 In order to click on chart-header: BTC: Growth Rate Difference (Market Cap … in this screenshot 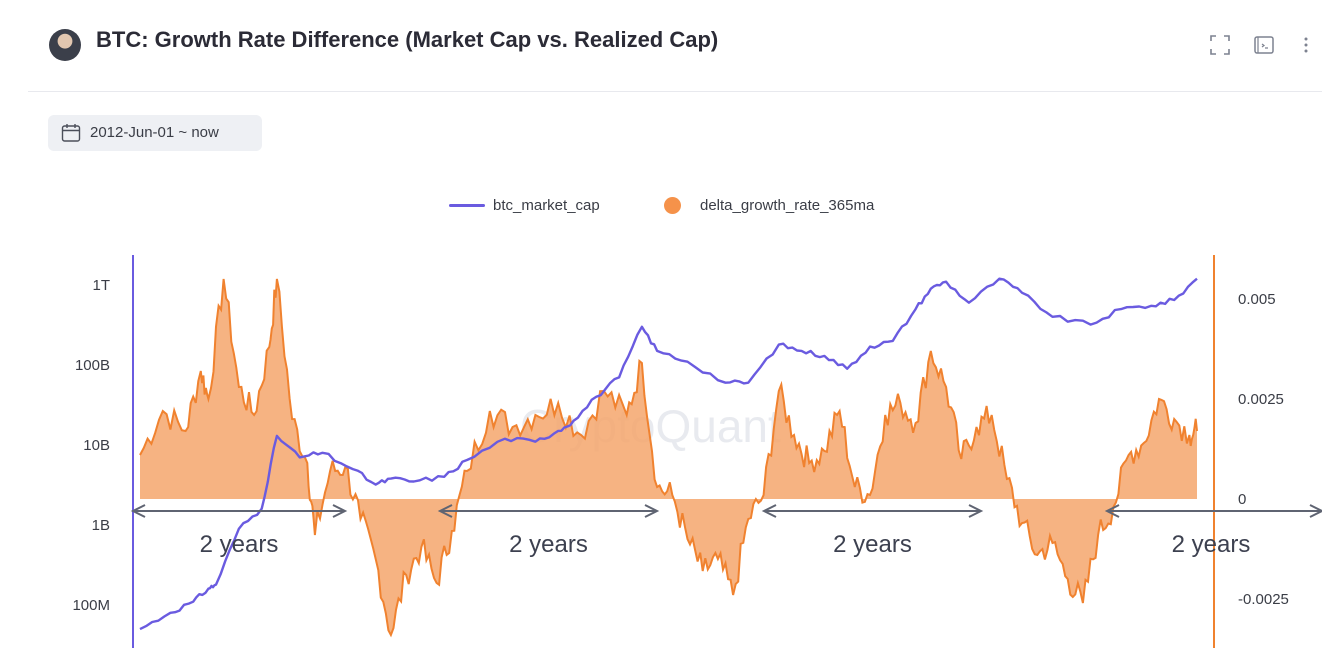, I will do `click(661, 46)`.